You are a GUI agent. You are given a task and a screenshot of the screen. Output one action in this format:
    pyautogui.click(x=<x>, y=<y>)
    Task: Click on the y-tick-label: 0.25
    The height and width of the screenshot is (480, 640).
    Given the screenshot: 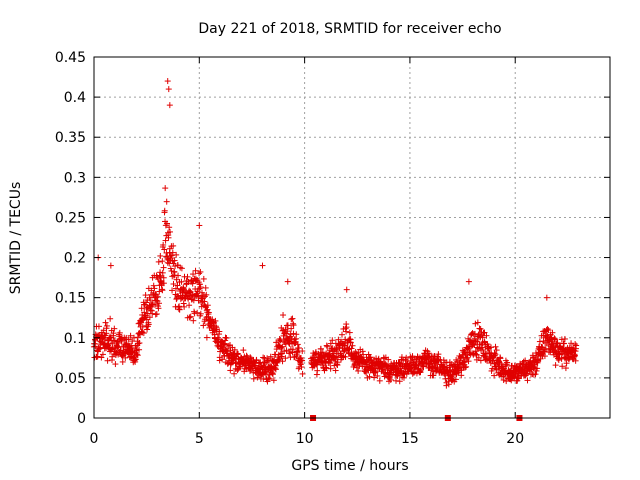 What is the action you would take?
    pyautogui.click(x=70, y=218)
    